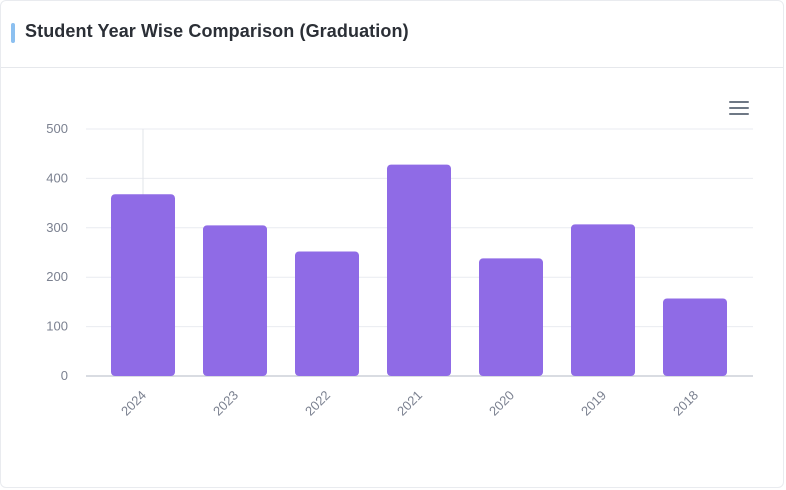 This screenshot has height=490, width=786. I want to click on x-tick-label: 2018, so click(685, 403).